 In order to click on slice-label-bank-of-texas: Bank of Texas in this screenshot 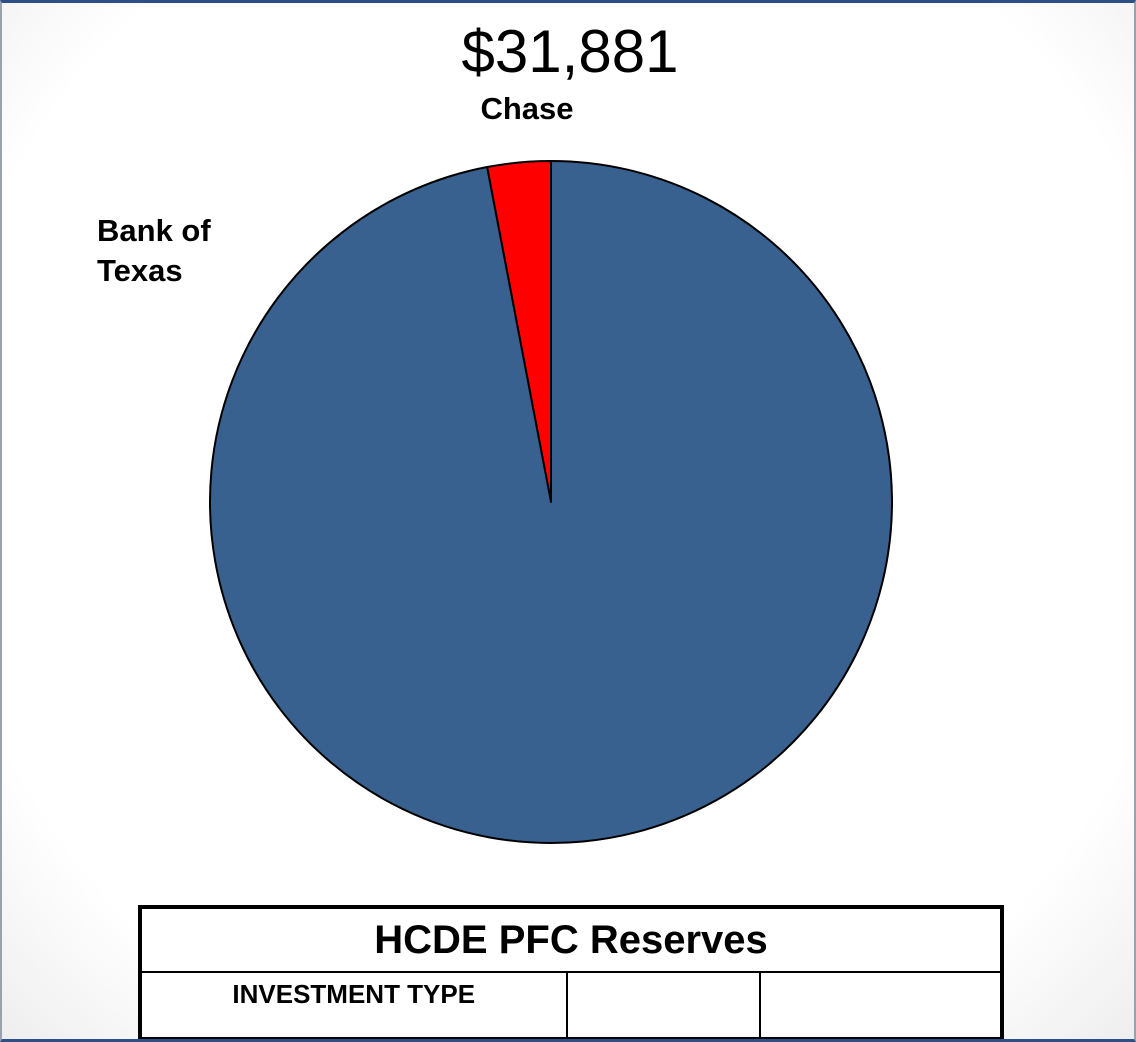, I will do `click(158, 250)`.